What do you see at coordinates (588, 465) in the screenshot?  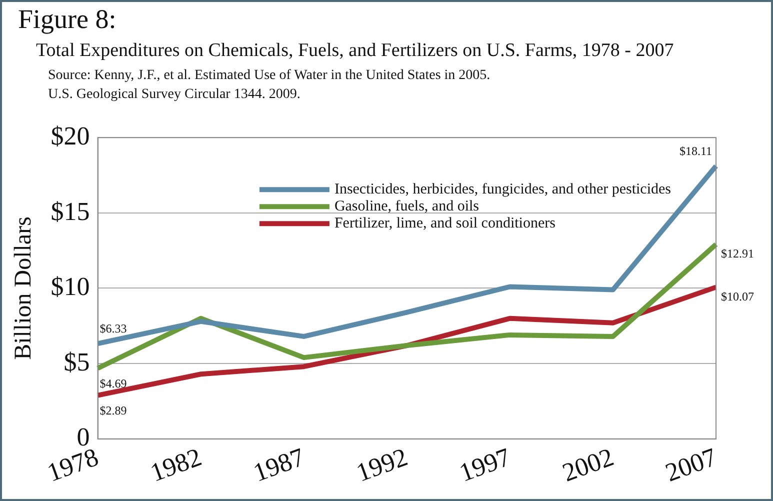 I see `x-tick-label: 2002` at bounding box center [588, 465].